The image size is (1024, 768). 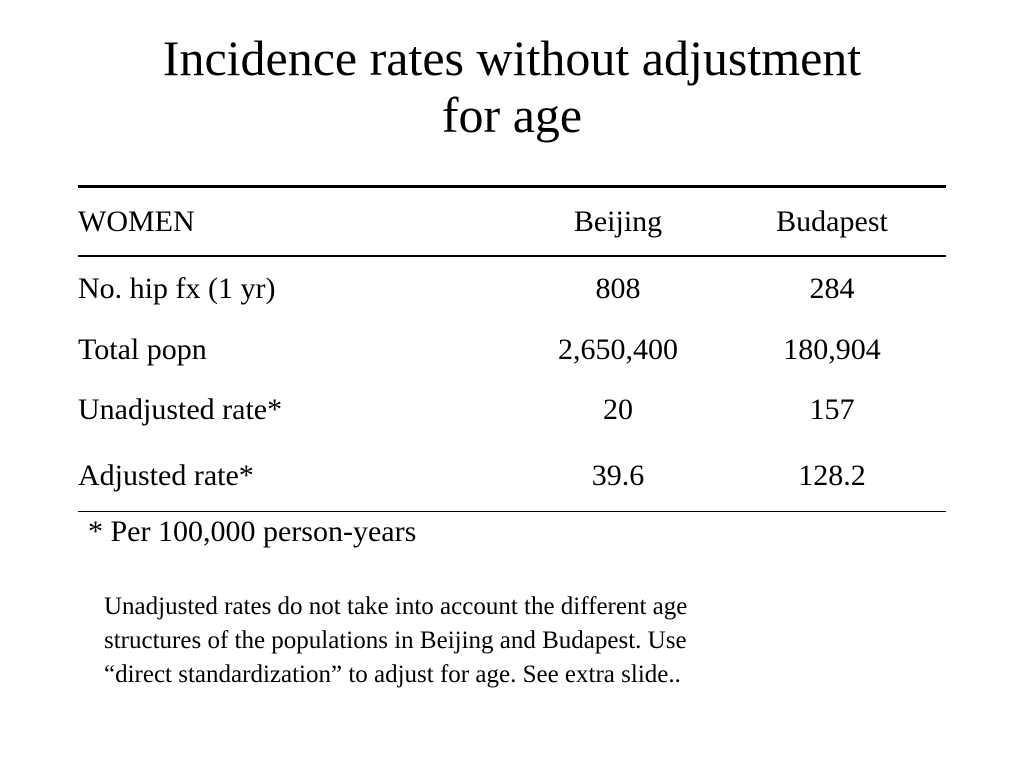 I want to click on cell-beijing: 808, so click(x=618, y=288).